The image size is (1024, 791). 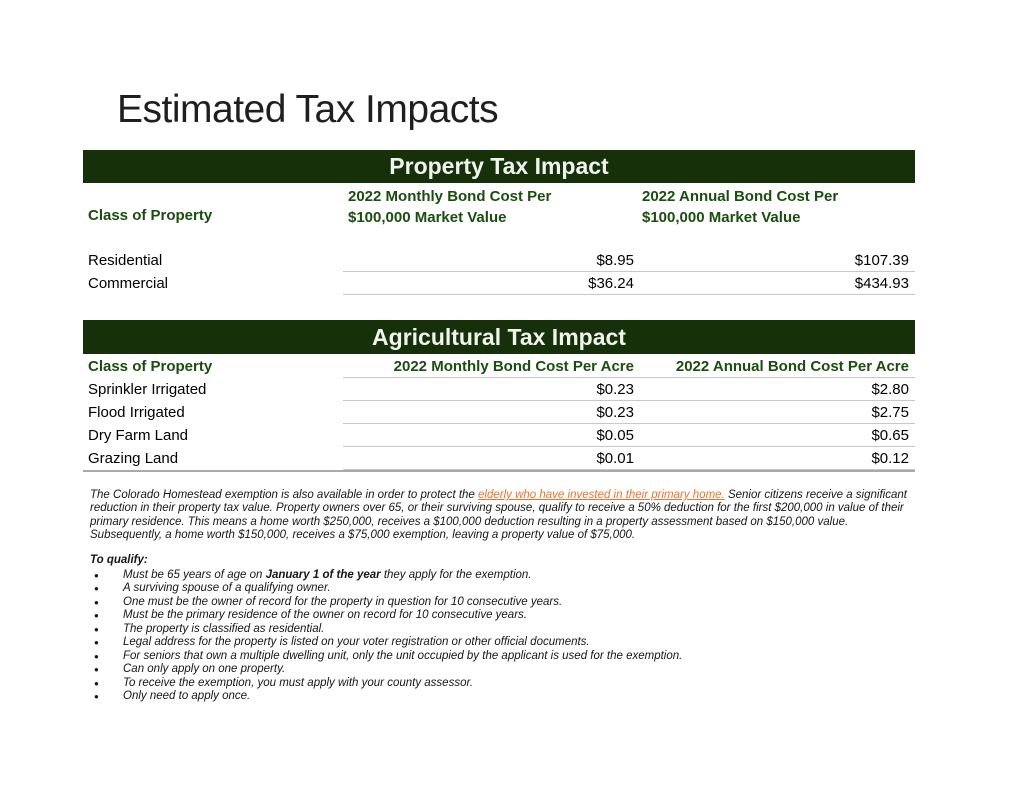 I want to click on monthly-value: $0.05, so click(x=490, y=435).